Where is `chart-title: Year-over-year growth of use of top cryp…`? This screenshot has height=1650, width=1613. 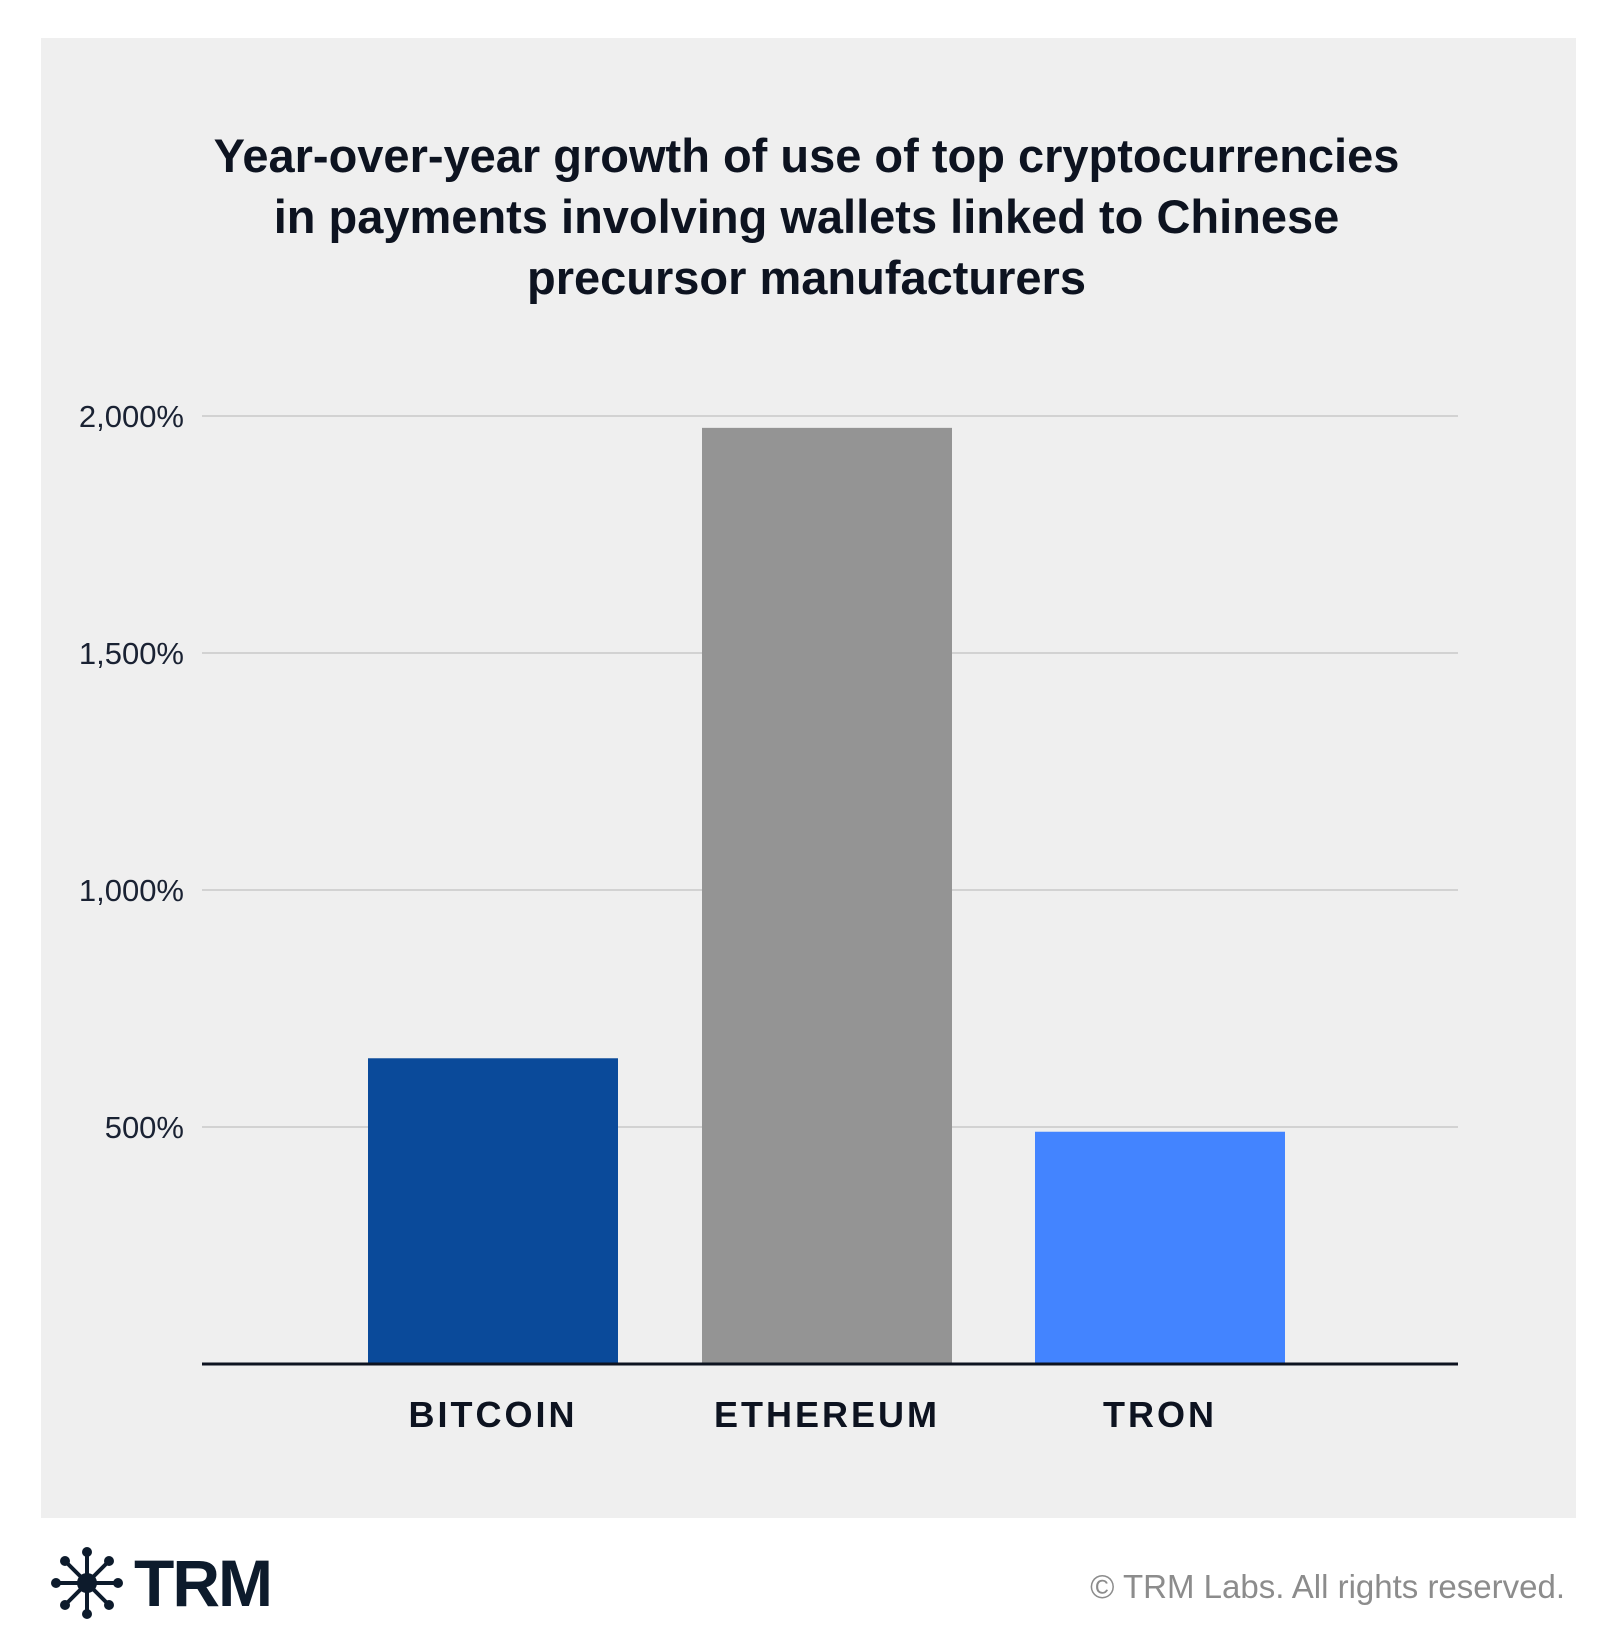
chart-title: Year-over-year growth of use of top cryp… is located at coordinates (806, 216).